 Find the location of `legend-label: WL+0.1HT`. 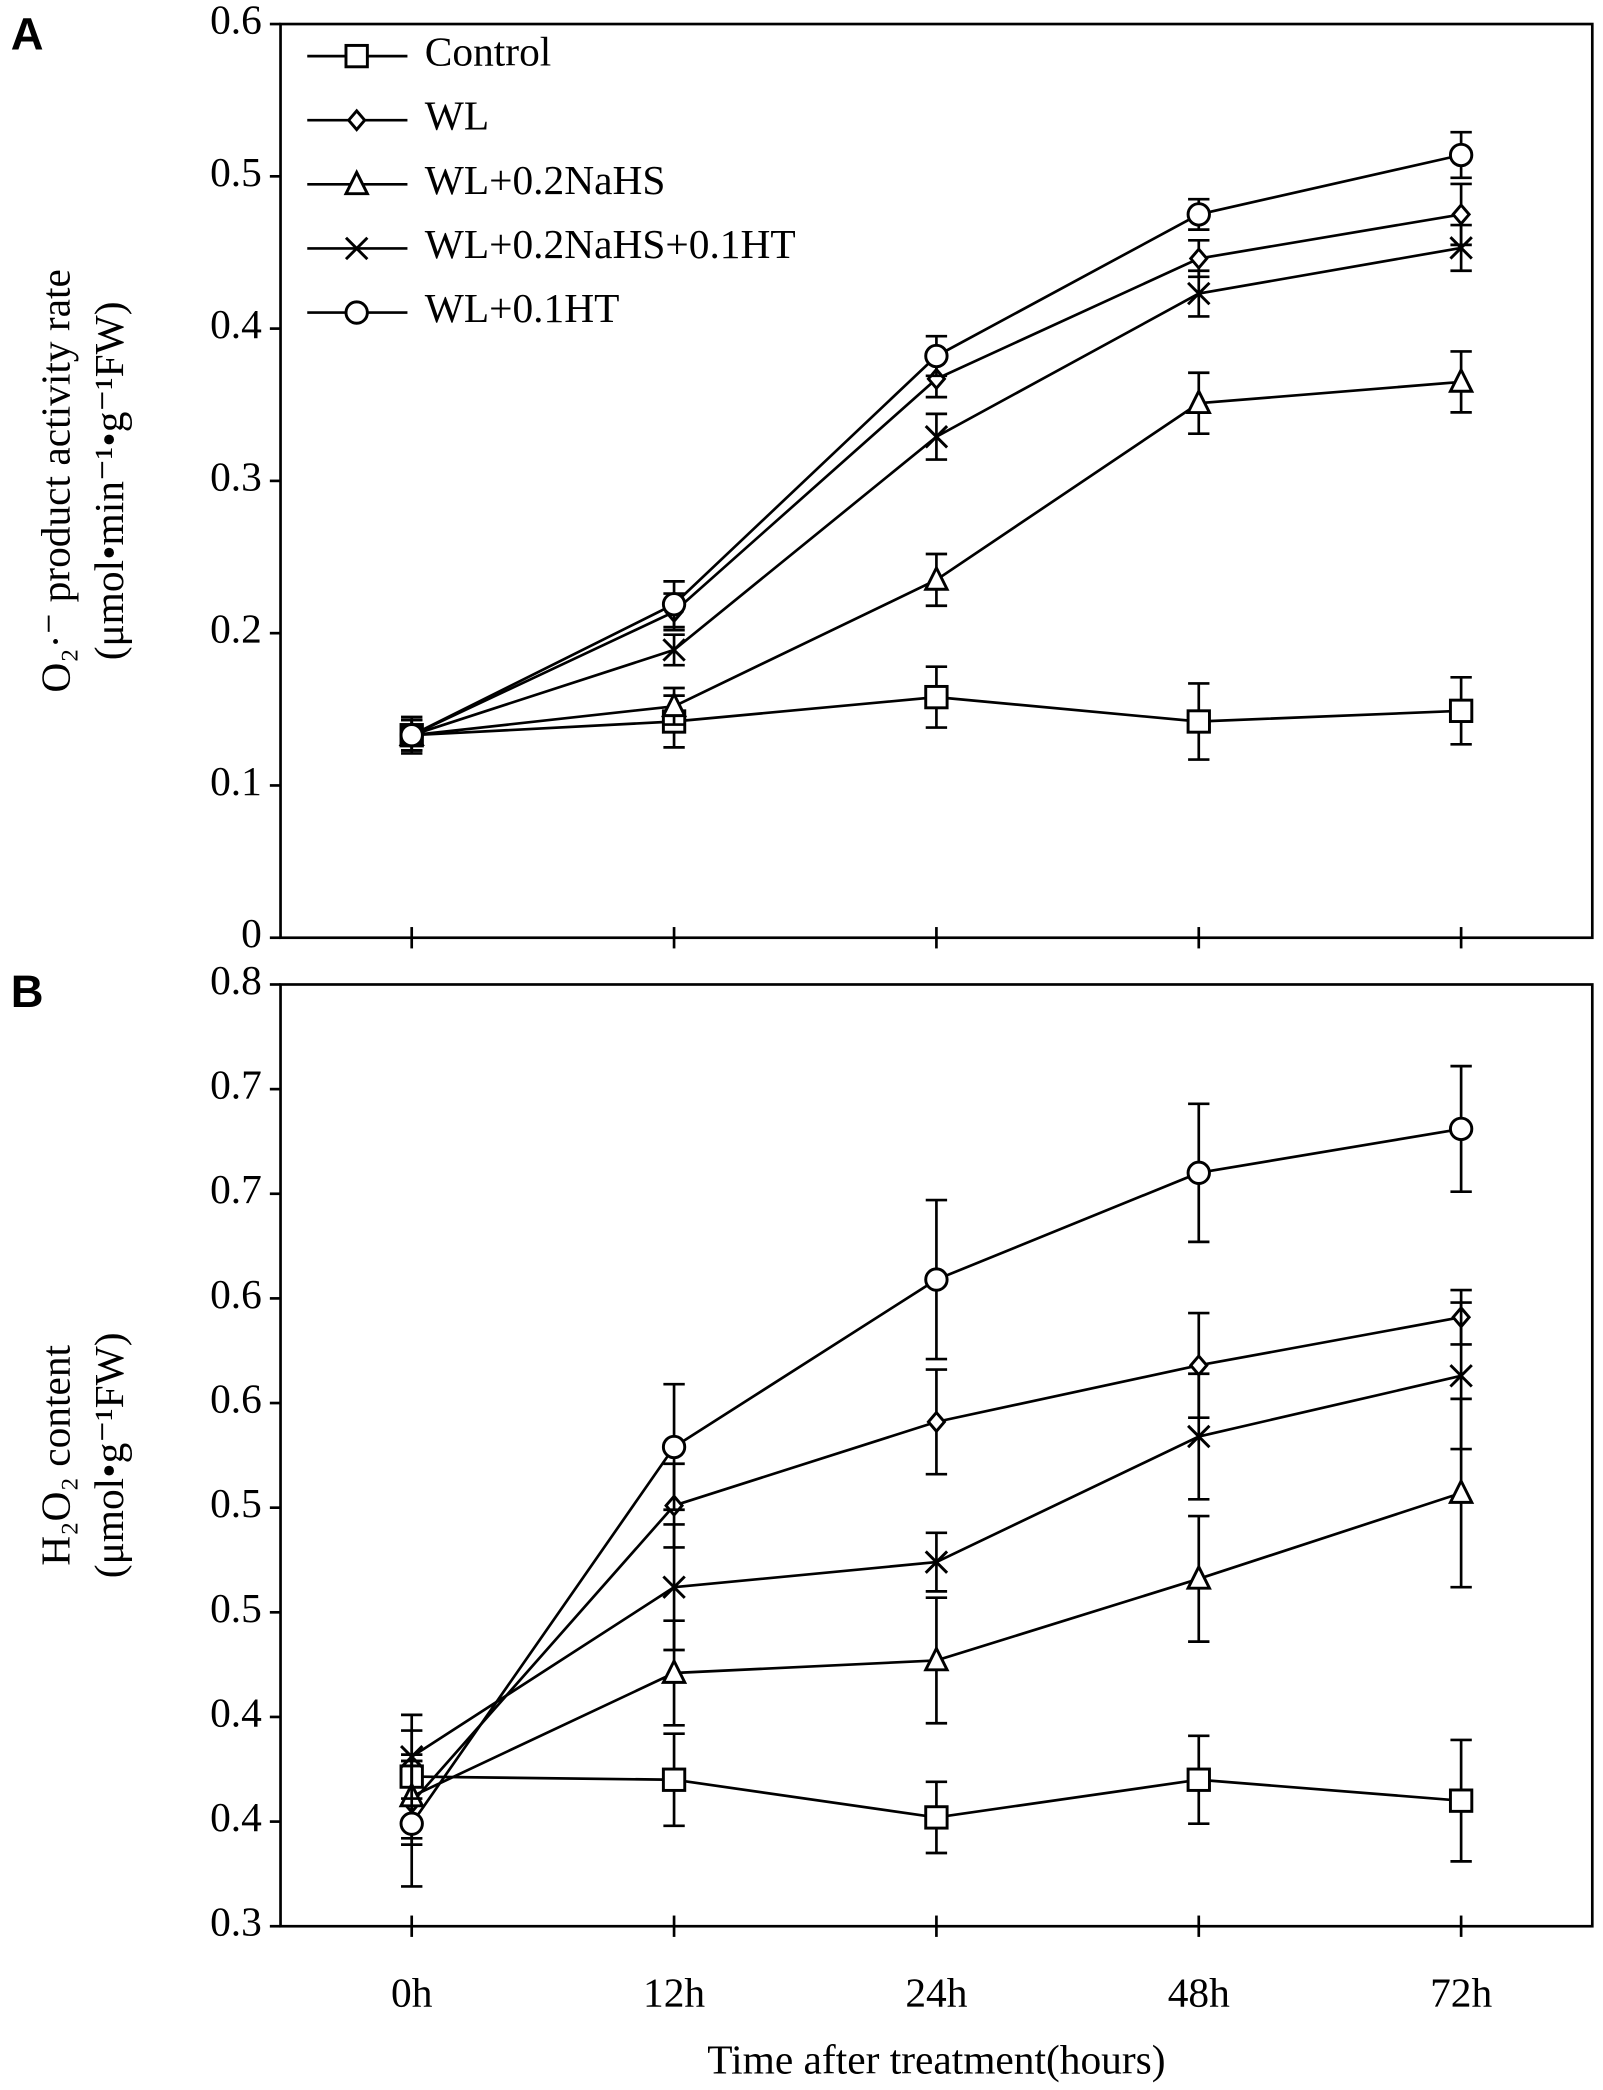

legend-label: WL+0.1HT is located at coordinates (522, 308).